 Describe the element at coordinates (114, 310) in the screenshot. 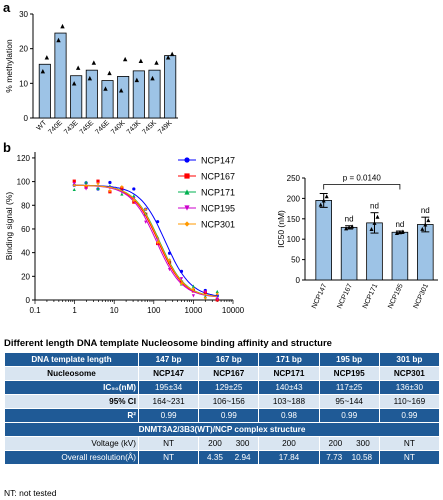

I see `x-tick-label-b: 10` at that location.